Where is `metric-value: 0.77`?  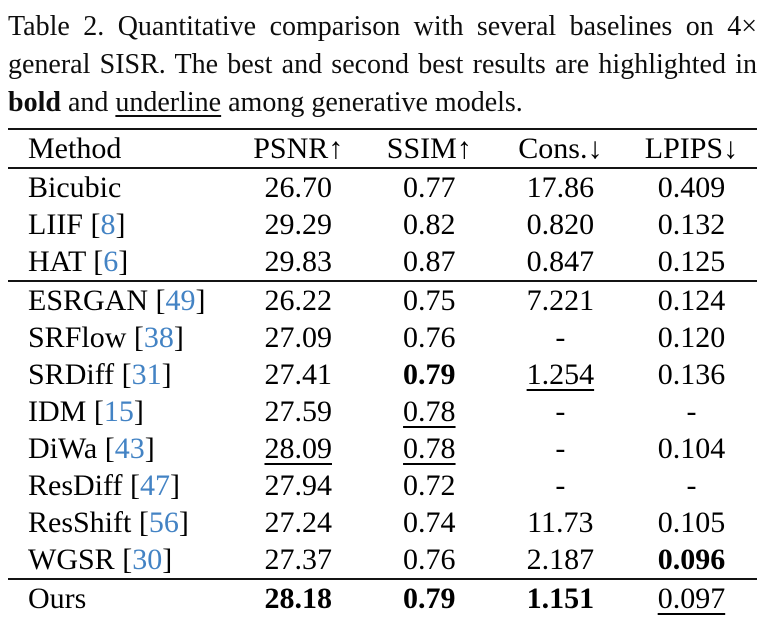
metric-value: 0.77 is located at coordinates (429, 187).